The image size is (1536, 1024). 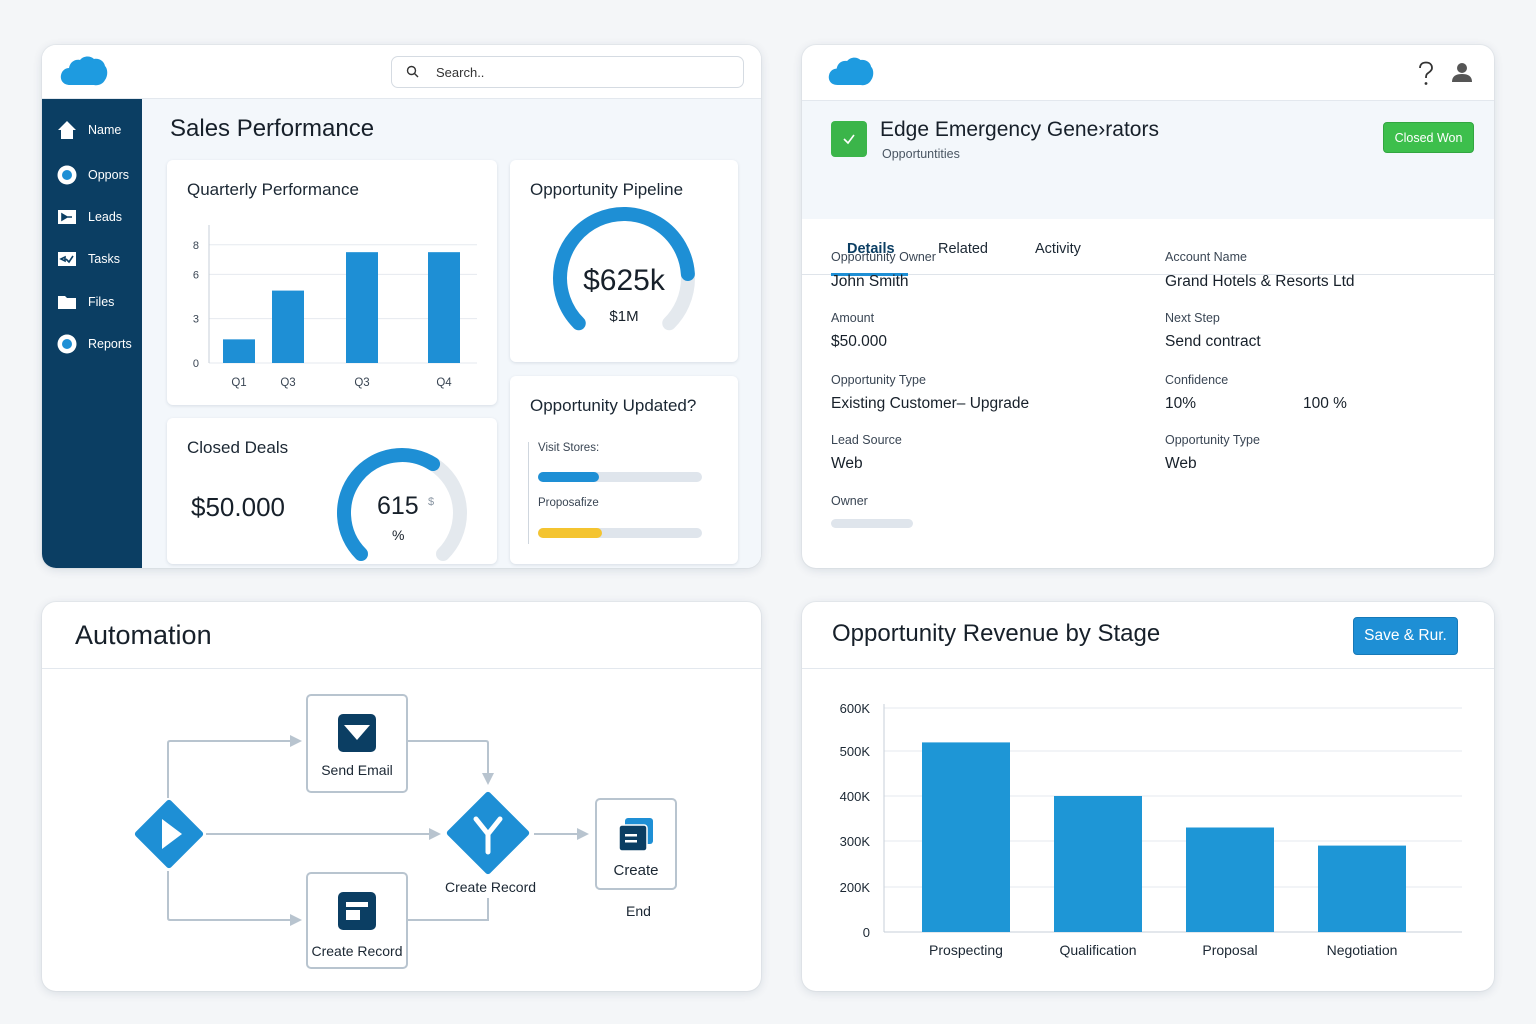 I want to click on y-tick-label: 500K, so click(x=855, y=751).